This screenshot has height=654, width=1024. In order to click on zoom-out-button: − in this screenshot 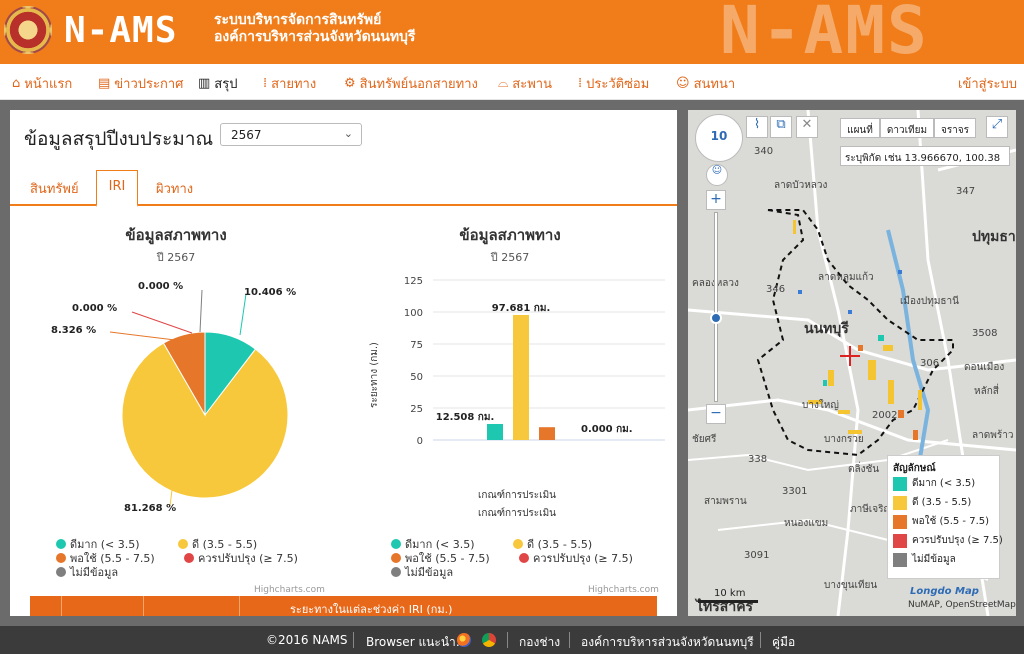, I will do `click(716, 414)`.